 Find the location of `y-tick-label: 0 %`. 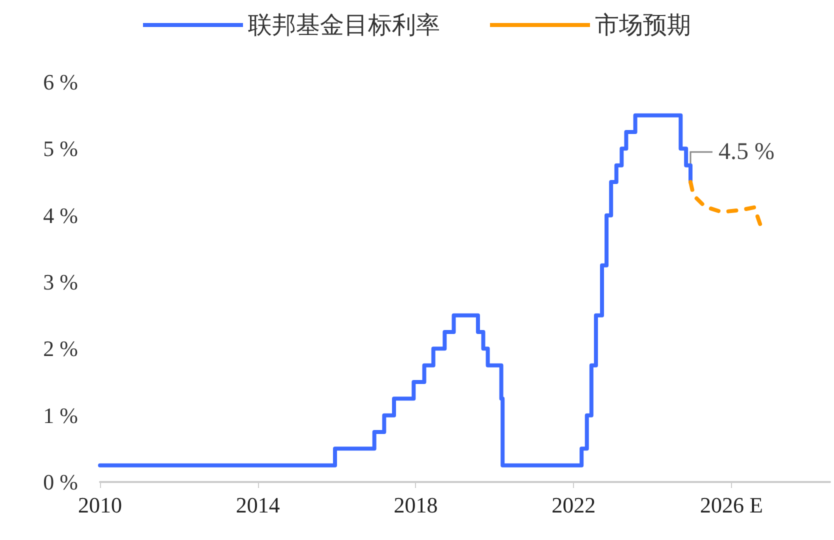

y-tick-label: 0 % is located at coordinates (60, 482).